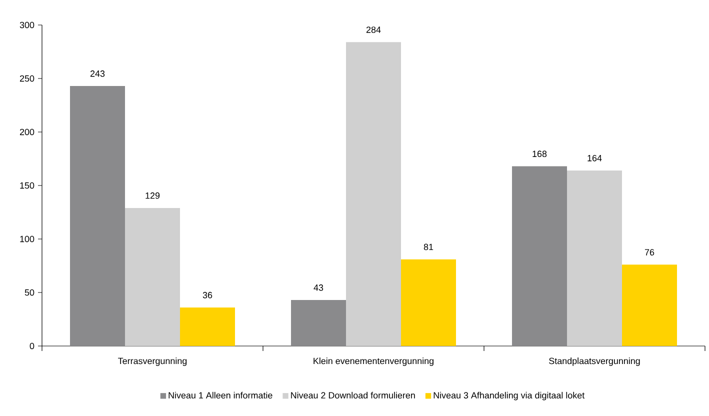  What do you see at coordinates (207, 295) in the screenshot?
I see `data-label: 36` at bounding box center [207, 295].